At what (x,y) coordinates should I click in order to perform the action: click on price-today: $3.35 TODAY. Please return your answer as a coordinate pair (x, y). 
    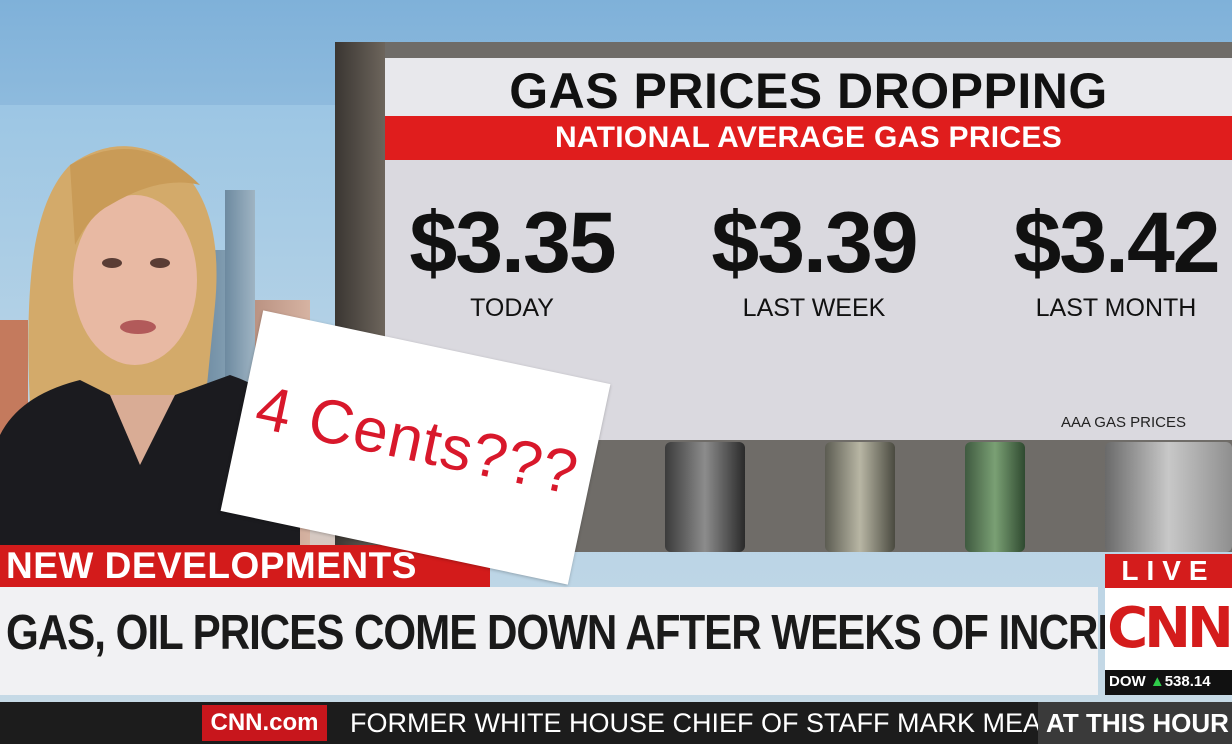
    Looking at the image, I should click on (512, 260).